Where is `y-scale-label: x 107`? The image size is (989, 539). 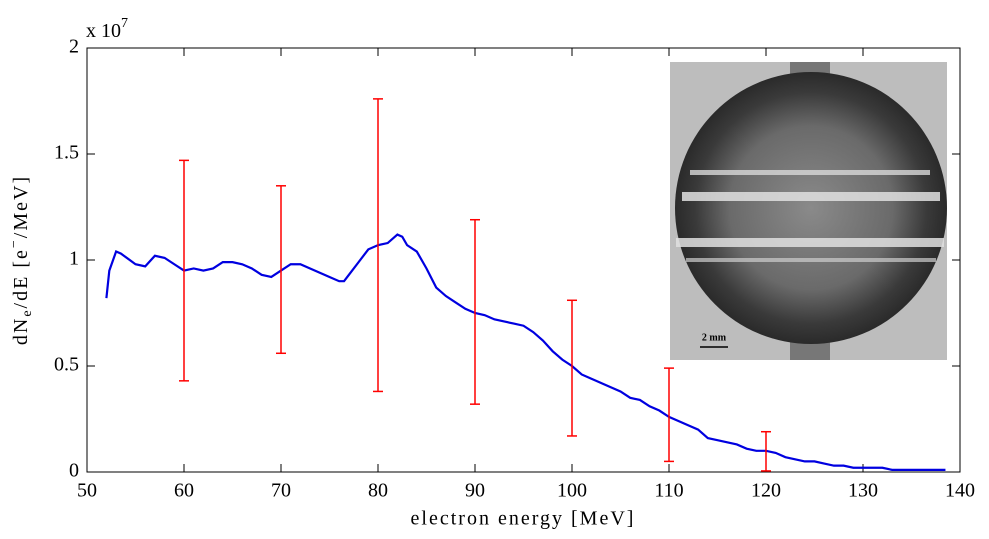
y-scale-label: x 107 is located at coordinates (107, 28).